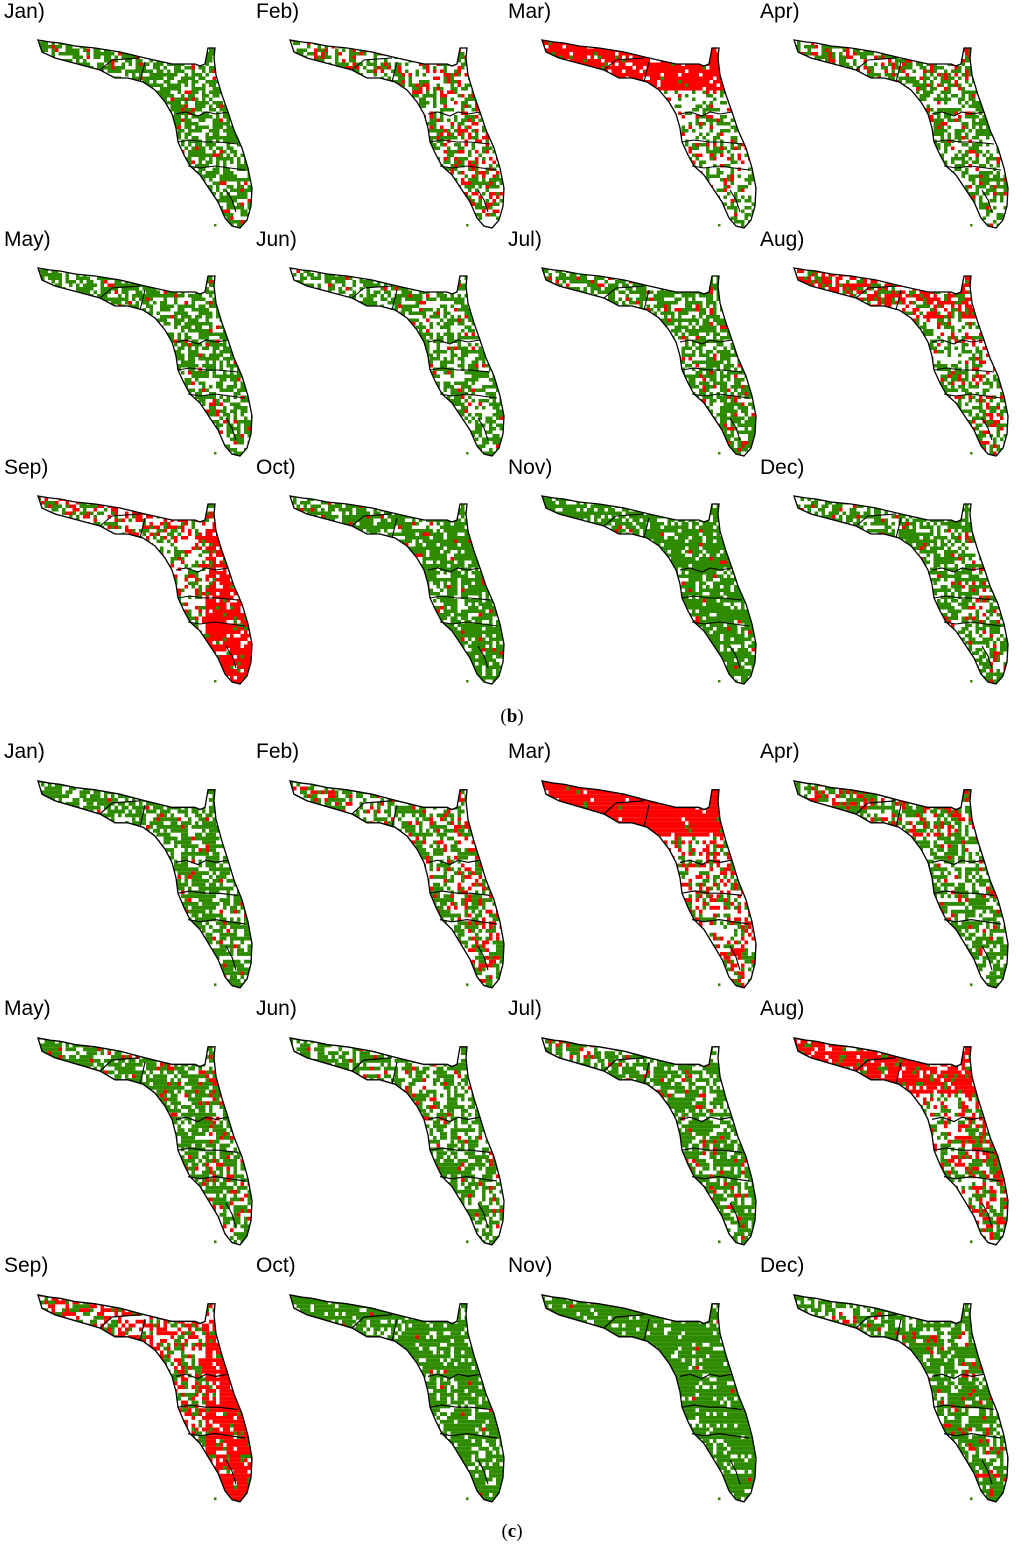 This screenshot has width=1024, height=1551. I want to click on month-label: Feb), so click(277, 752).